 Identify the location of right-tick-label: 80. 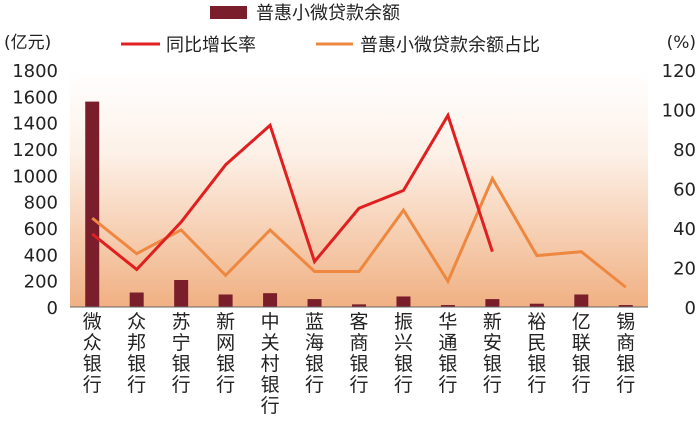
(684, 150).